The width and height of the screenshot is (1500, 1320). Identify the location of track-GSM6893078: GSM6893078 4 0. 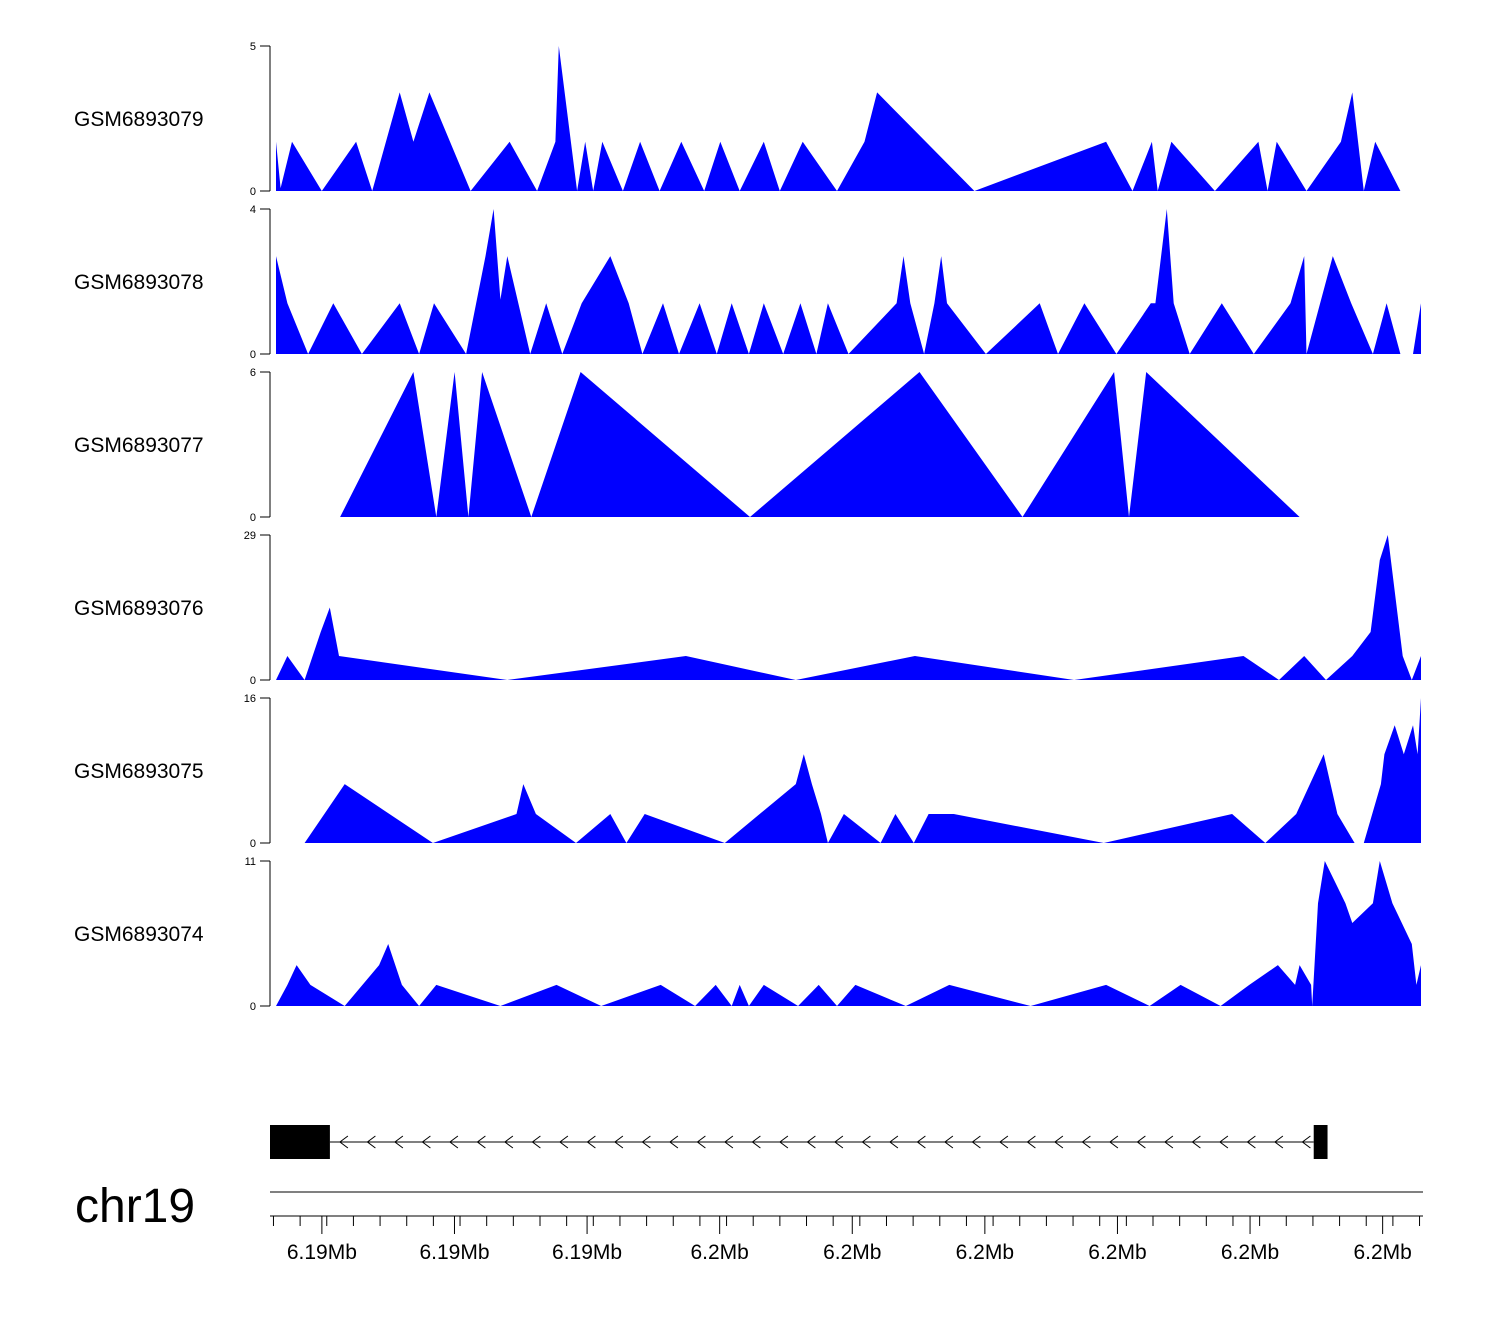
(747, 282).